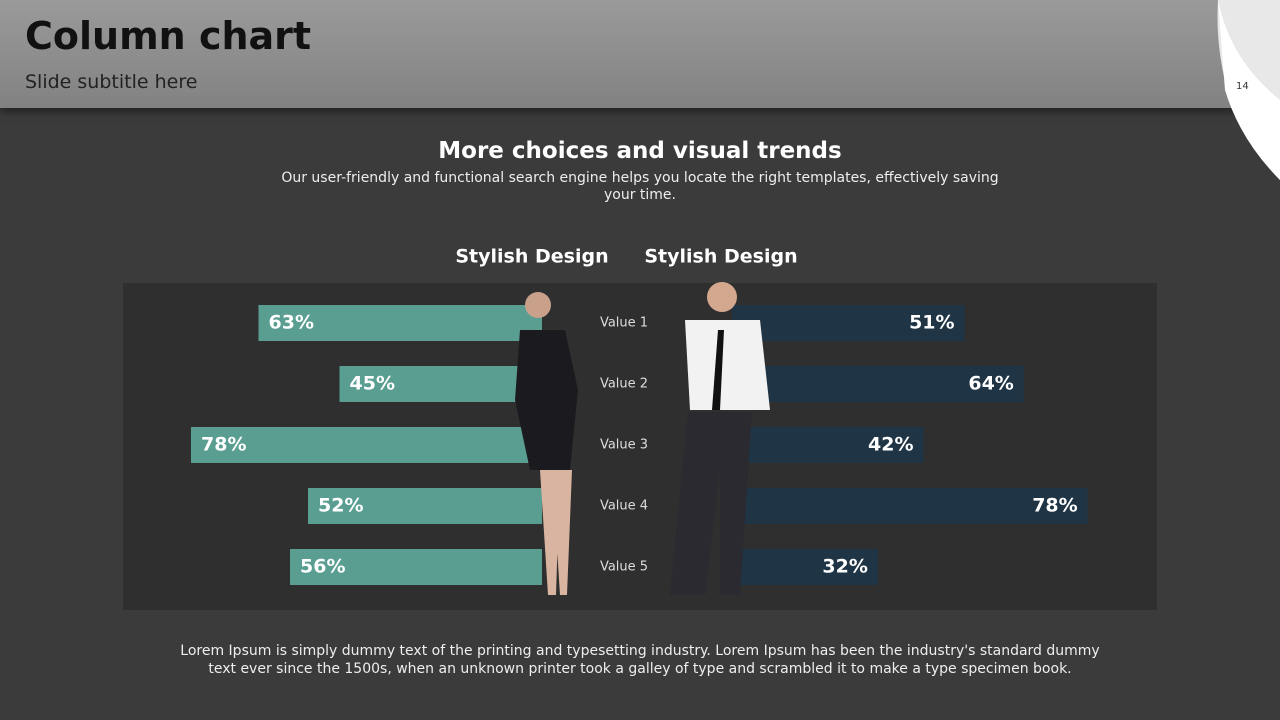 This screenshot has height=720, width=1280. Describe the element at coordinates (640, 151) in the screenshot. I see `chart-title: More choices and visual trends` at that location.